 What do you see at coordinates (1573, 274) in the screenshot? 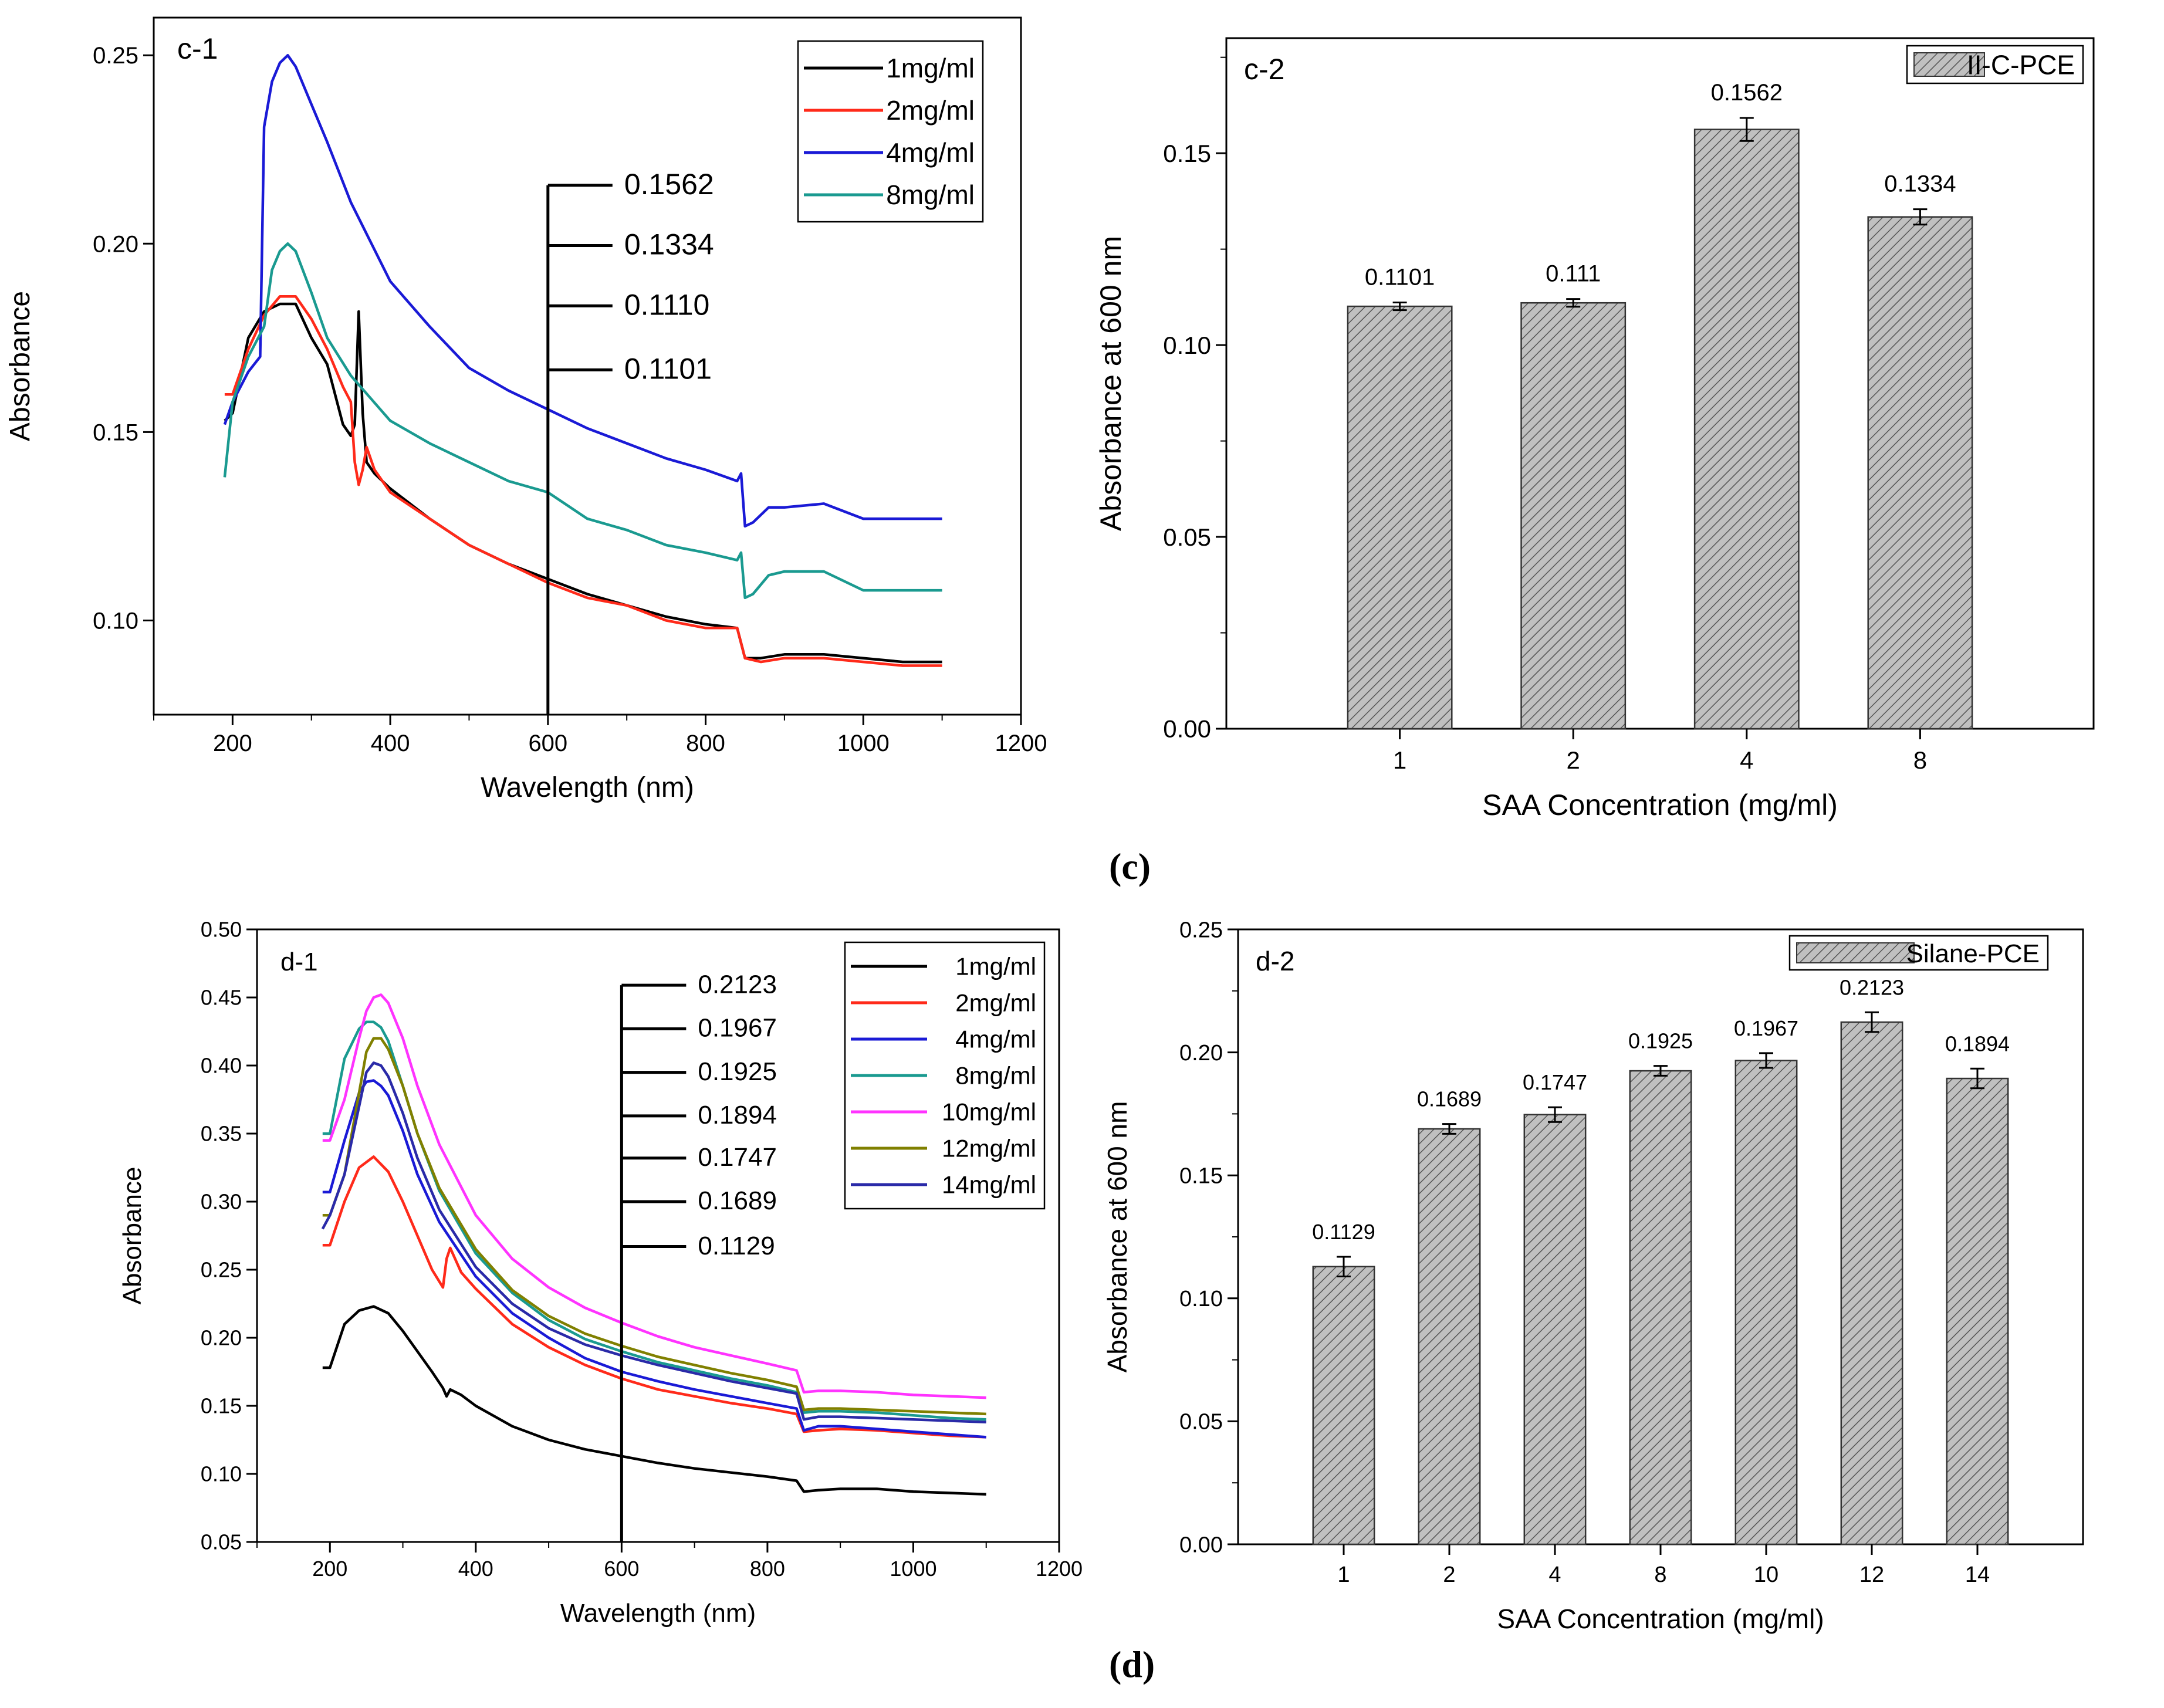
I see `c2-value-label: 0.111` at bounding box center [1573, 274].